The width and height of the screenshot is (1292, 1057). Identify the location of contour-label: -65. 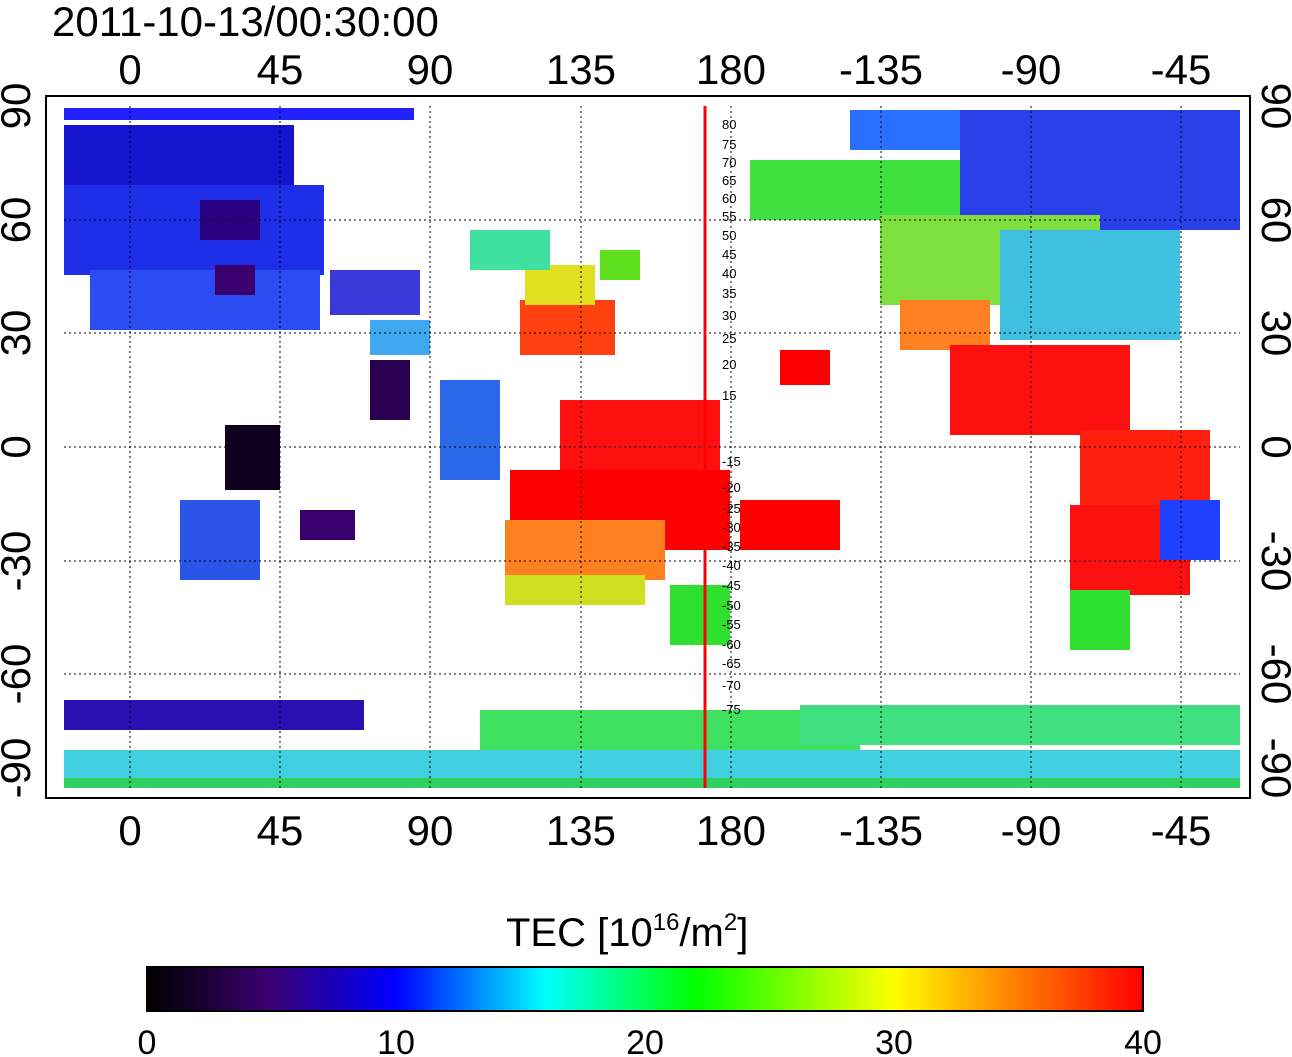
(731, 663).